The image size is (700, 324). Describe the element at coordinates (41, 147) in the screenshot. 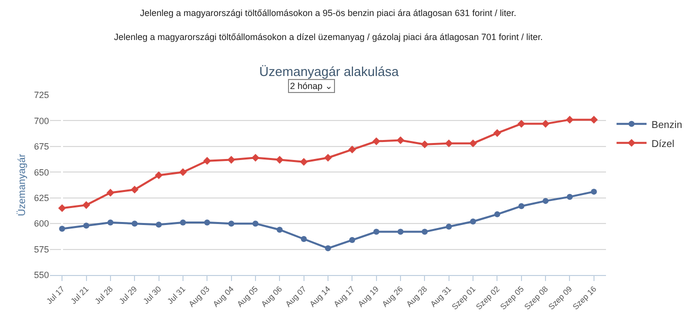

I see `y-tick-label: 675` at that location.